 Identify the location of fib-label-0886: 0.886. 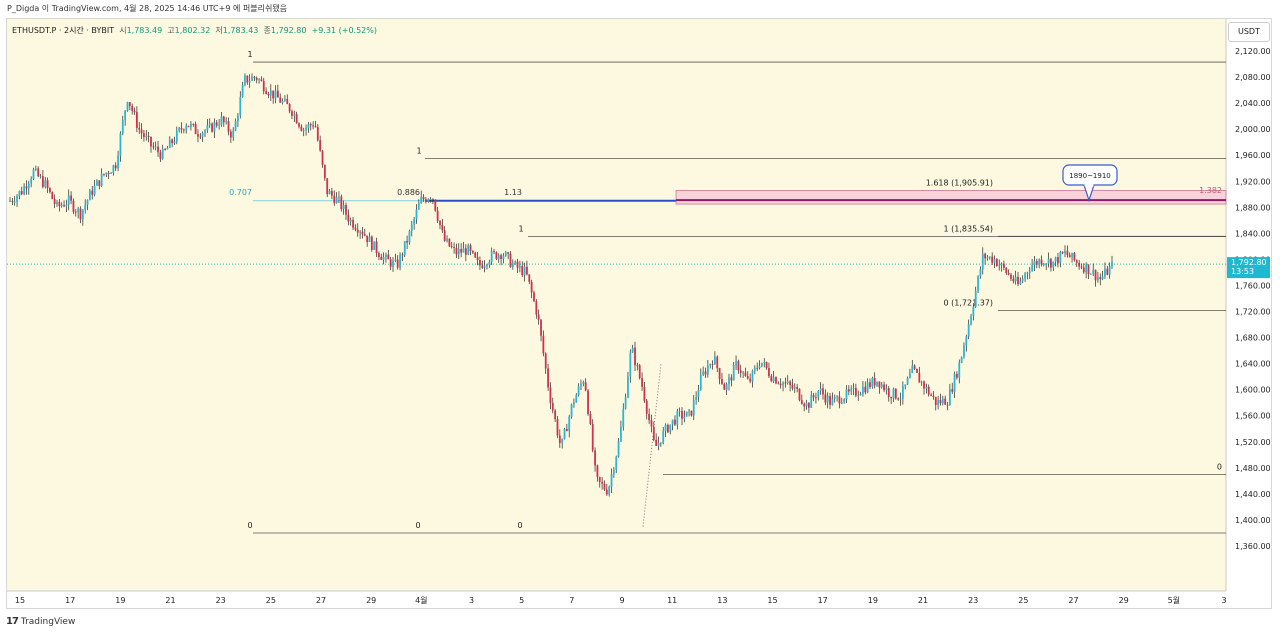
(408, 192).